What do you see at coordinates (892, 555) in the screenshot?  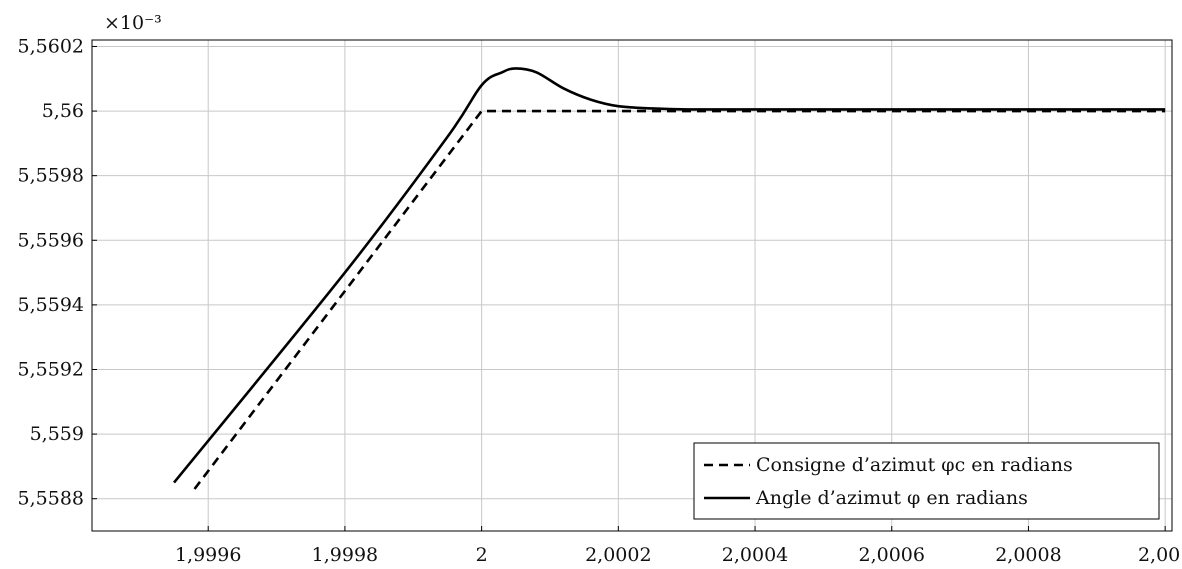 I see `x-tick-label: 2,0006` at bounding box center [892, 555].